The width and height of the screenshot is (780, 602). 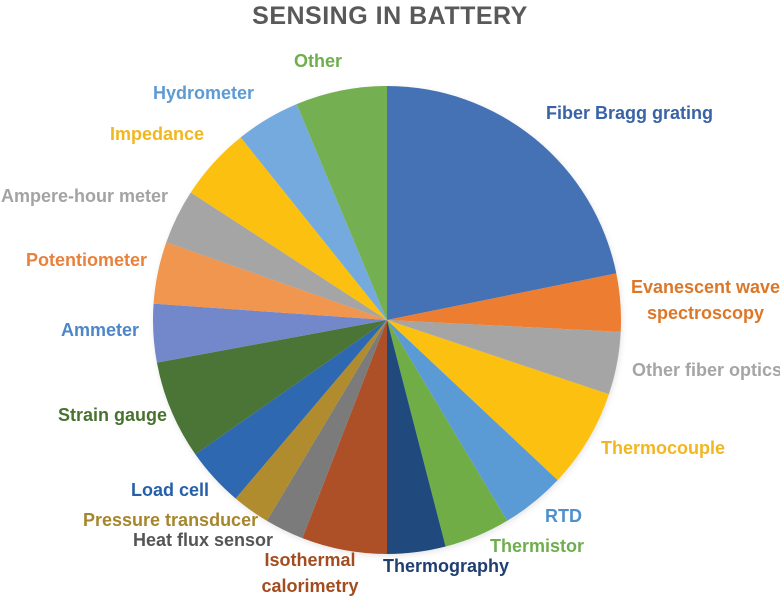 What do you see at coordinates (706, 370) in the screenshot?
I see `slice-label-other-fiber-optics: Other fiber optics` at bounding box center [706, 370].